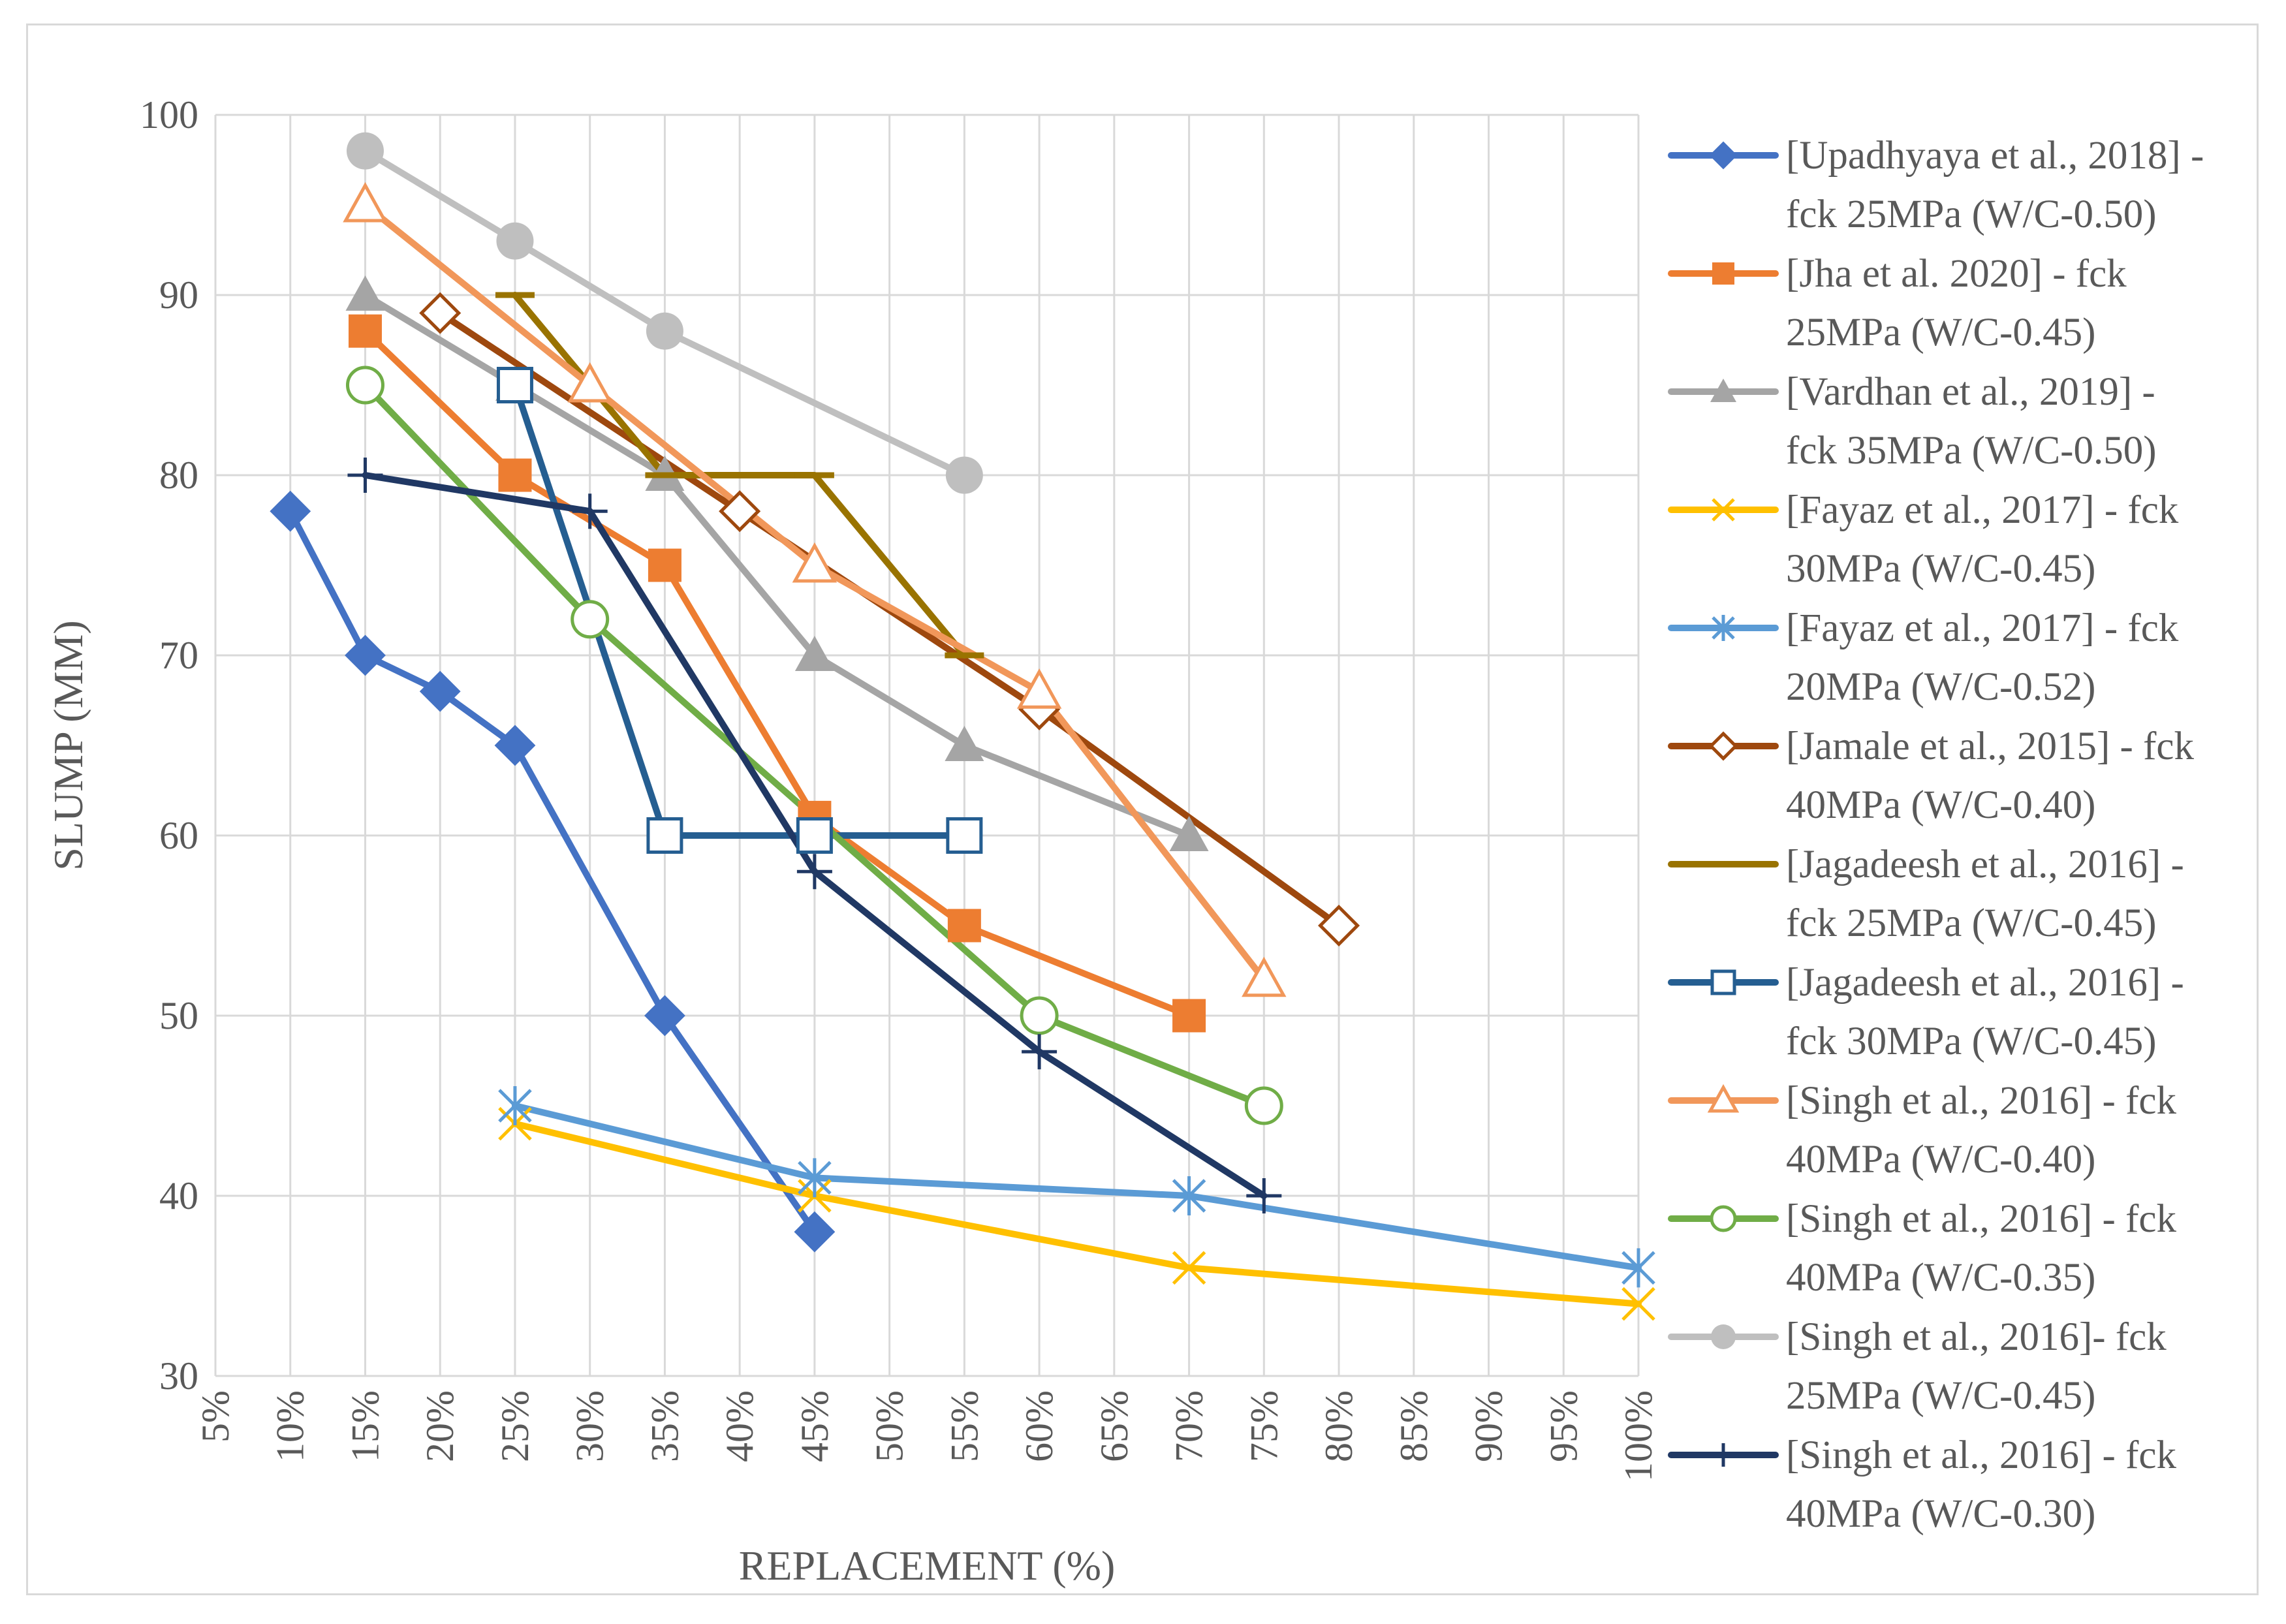 This screenshot has width=2286, height=1624. What do you see at coordinates (1413, 1426) in the screenshot?
I see `x-tick-label: 85%` at bounding box center [1413, 1426].